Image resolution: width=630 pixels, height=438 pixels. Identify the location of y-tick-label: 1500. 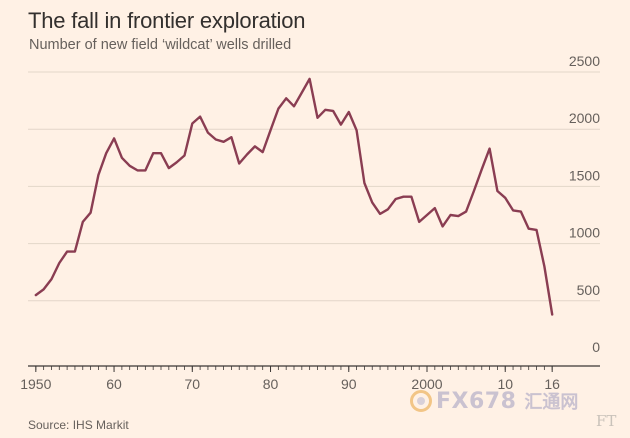
(584, 175).